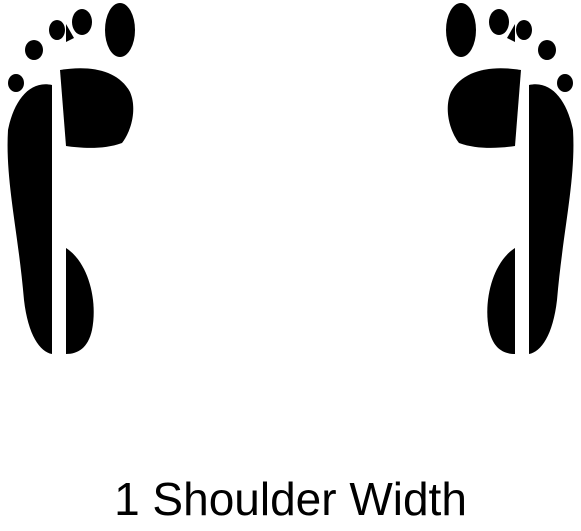 The image size is (581, 531). What do you see at coordinates (290, 499) in the screenshot?
I see `caption-label: 1 Shoulder Width` at bounding box center [290, 499].